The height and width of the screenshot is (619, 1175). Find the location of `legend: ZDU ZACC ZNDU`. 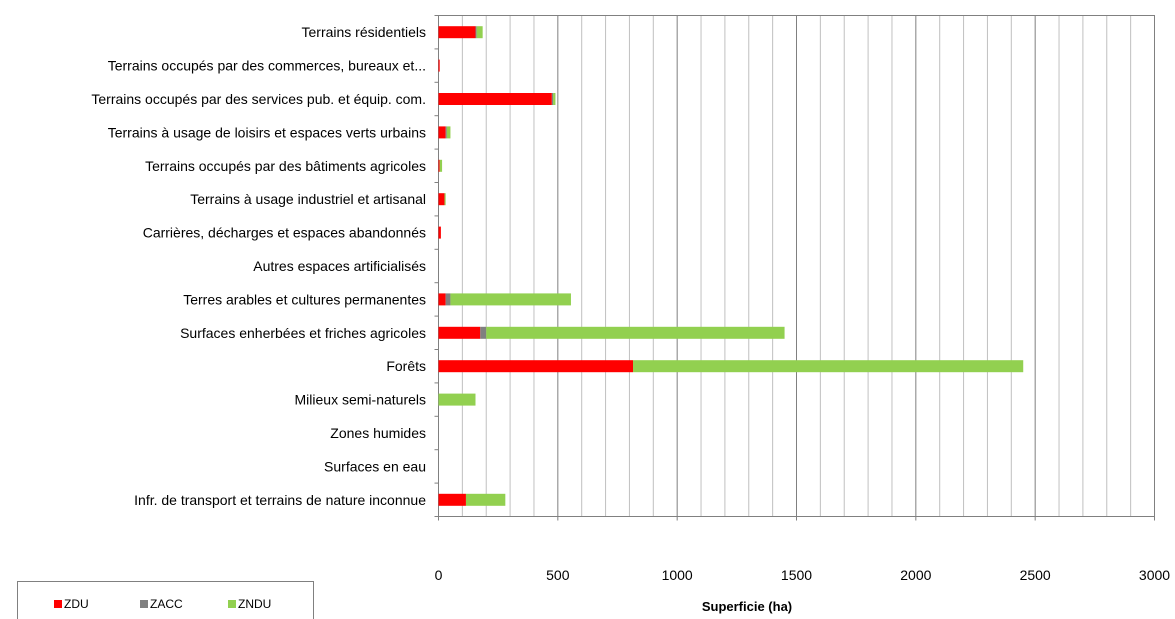

legend: ZDU ZACC ZNDU is located at coordinates (165, 600).